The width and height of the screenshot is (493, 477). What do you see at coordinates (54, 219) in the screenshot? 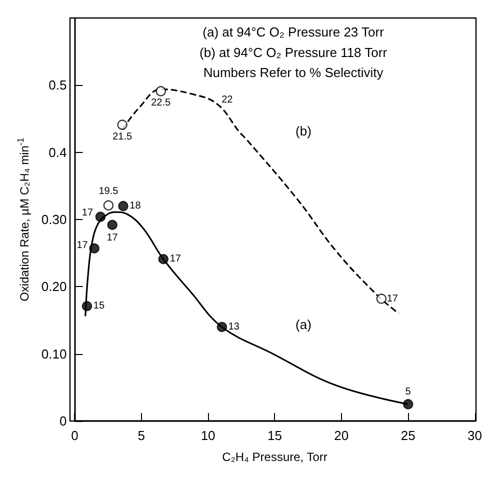
I see `y-tick-label: 0.30` at bounding box center [54, 219].